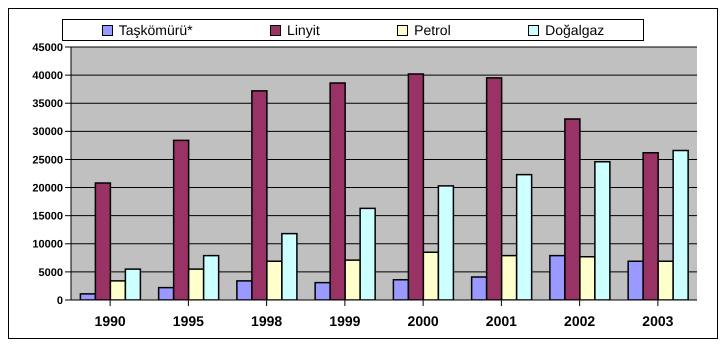 The image size is (726, 347). What do you see at coordinates (266, 320) in the screenshot?
I see `x-tick-label: 1998` at bounding box center [266, 320].